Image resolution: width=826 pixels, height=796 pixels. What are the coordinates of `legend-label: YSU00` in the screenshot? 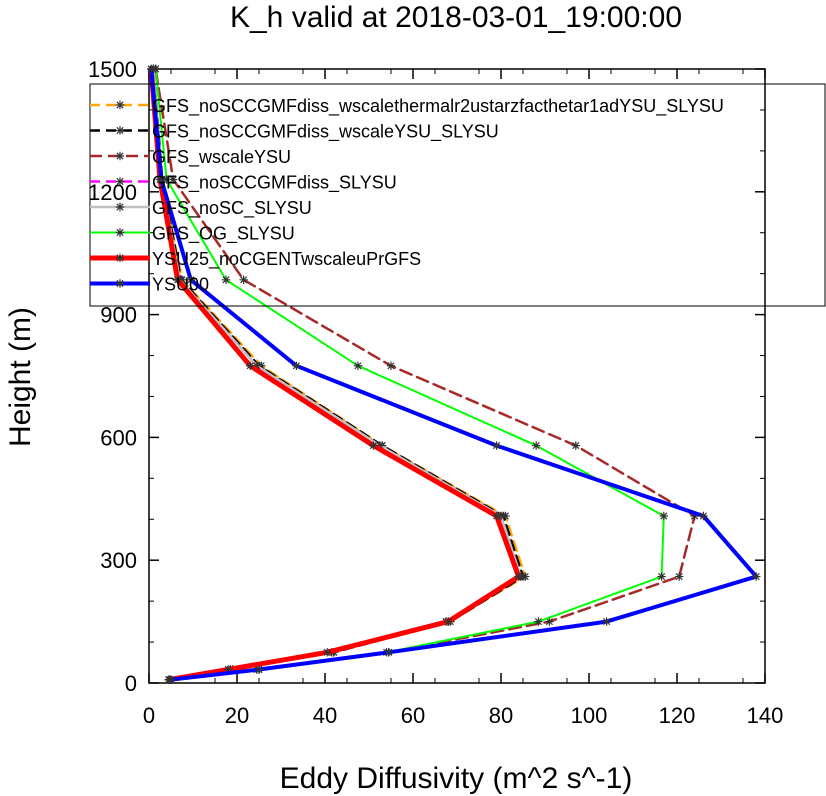 It's located at (180, 285).